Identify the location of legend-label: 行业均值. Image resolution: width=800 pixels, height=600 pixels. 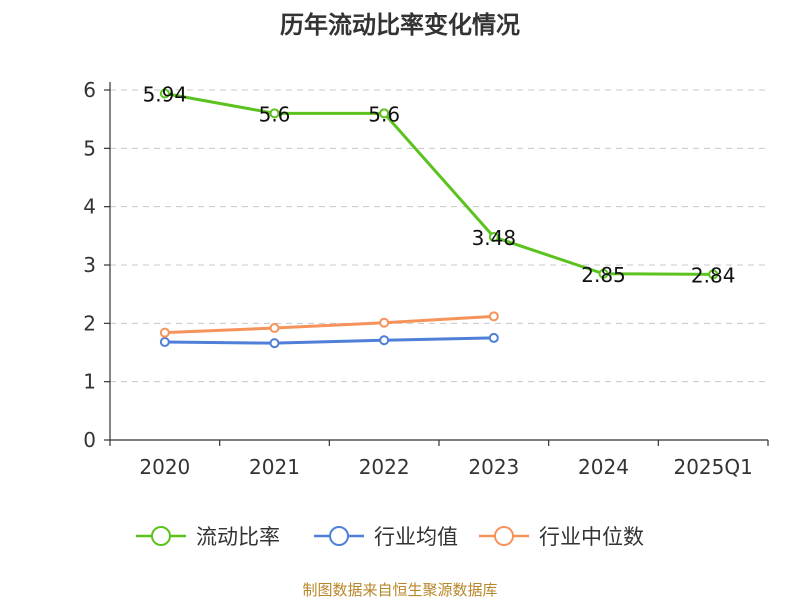
(416, 537).